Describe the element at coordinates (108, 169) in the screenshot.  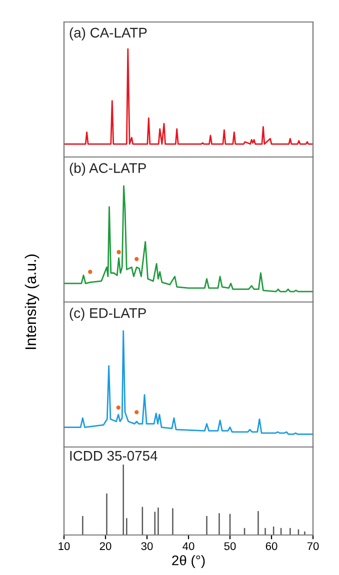
I see `chart-title: (b) AC-LATP` at that location.